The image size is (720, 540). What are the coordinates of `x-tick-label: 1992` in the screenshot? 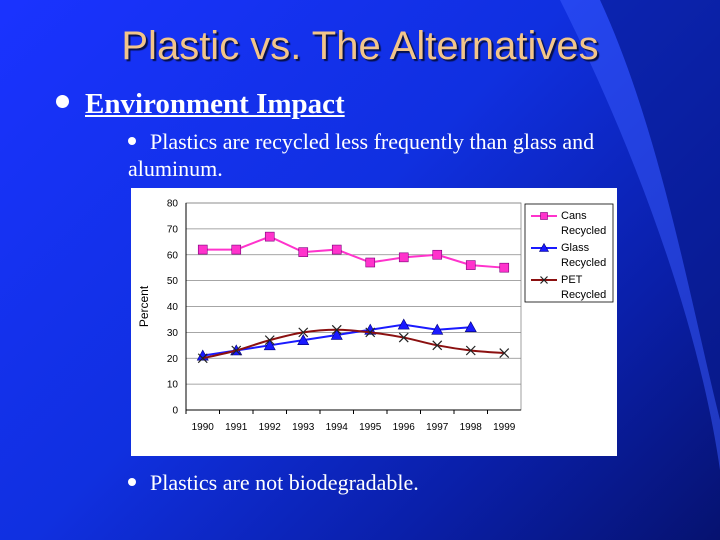 It's located at (270, 427).